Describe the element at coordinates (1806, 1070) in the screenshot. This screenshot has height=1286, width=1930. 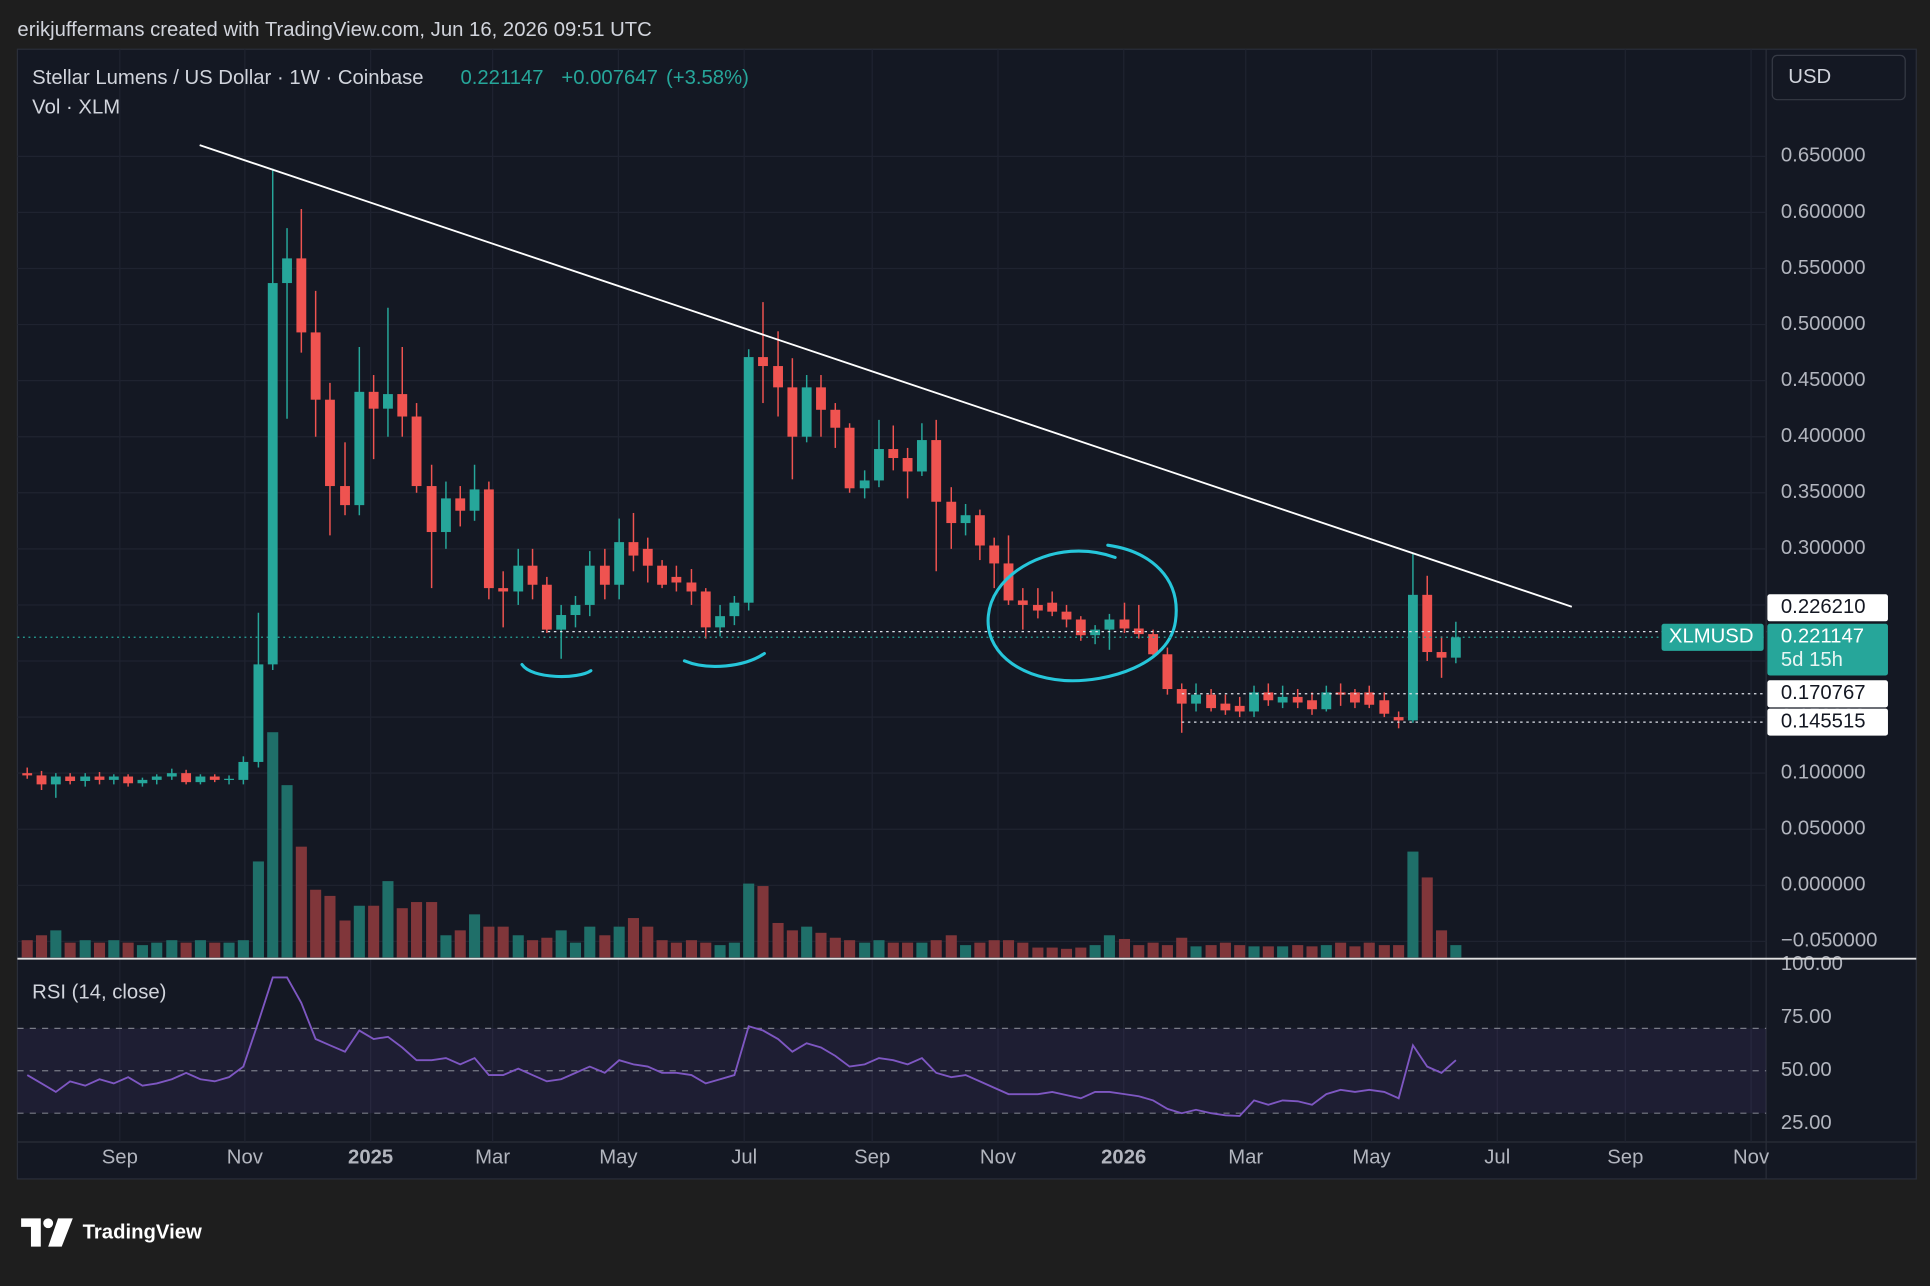
I see `rsi-tick-label: 50.00` at that location.